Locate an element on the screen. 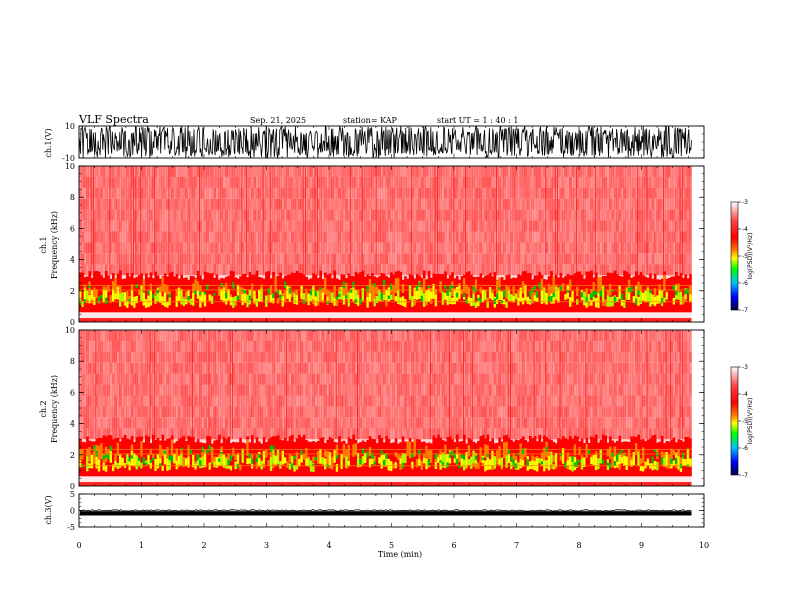 The image size is (792, 612). ch2-spec-band-red is located at coordinates (191, 457).